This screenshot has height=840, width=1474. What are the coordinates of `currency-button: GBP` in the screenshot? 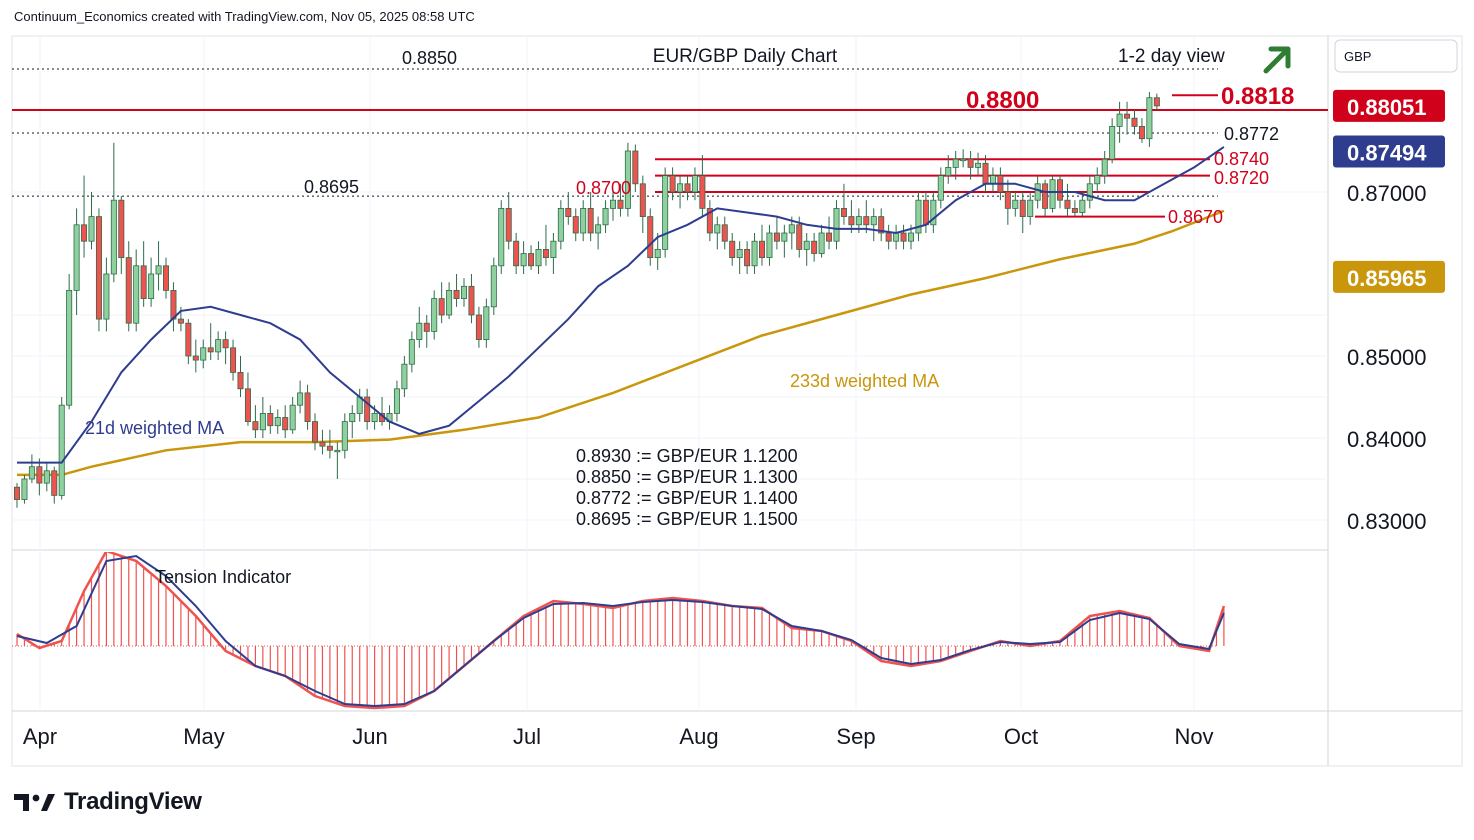 It's located at (1396, 56).